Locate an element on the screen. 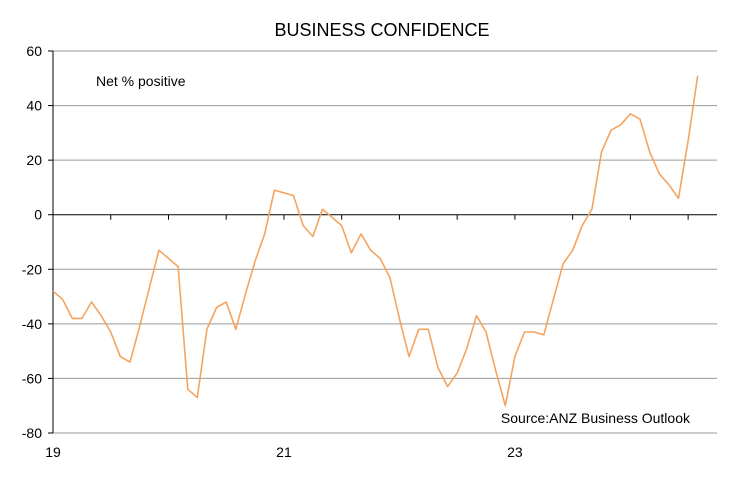  x-tick-labels: 19 21 23 is located at coordinates (284, 452).